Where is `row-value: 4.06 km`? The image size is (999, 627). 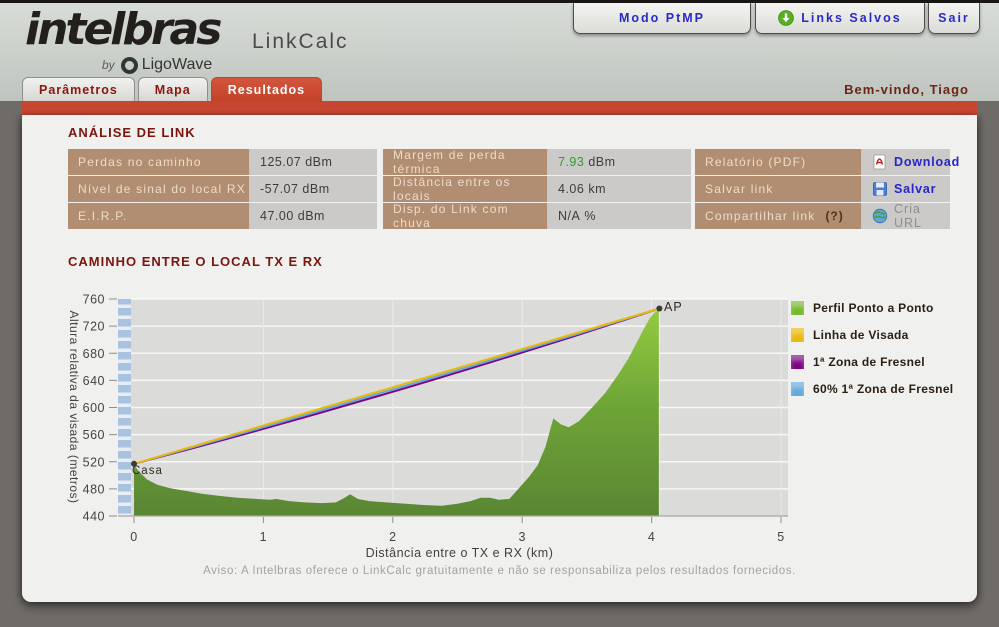 row-value: 4.06 km is located at coordinates (619, 189).